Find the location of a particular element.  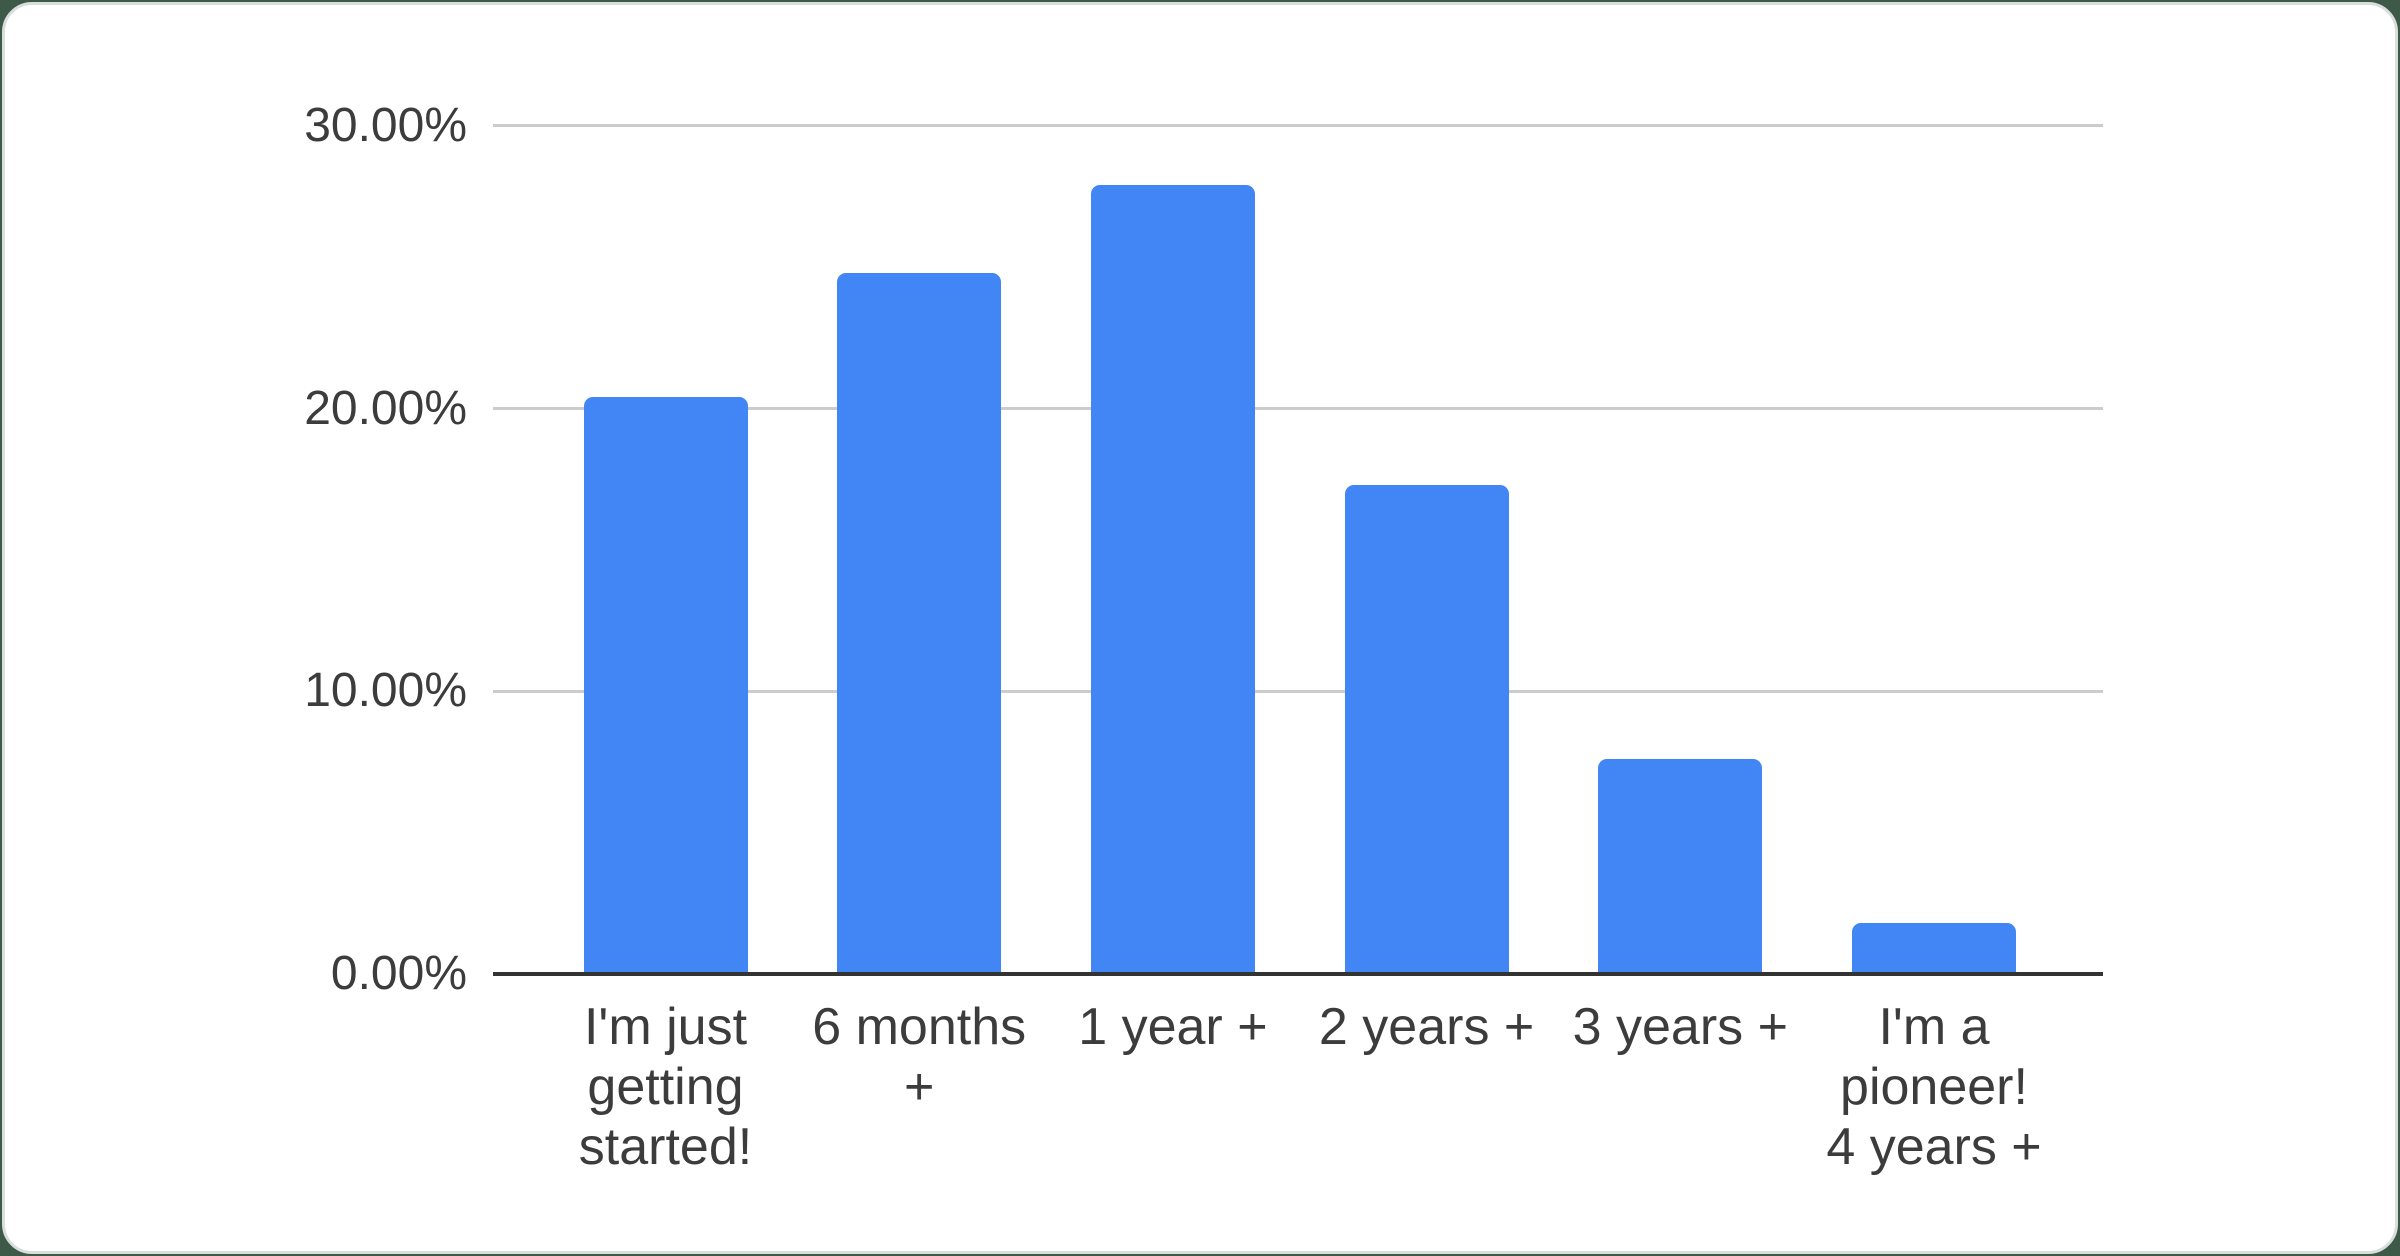

x-category-label: I'm just getting started! is located at coordinates (666, 1087).